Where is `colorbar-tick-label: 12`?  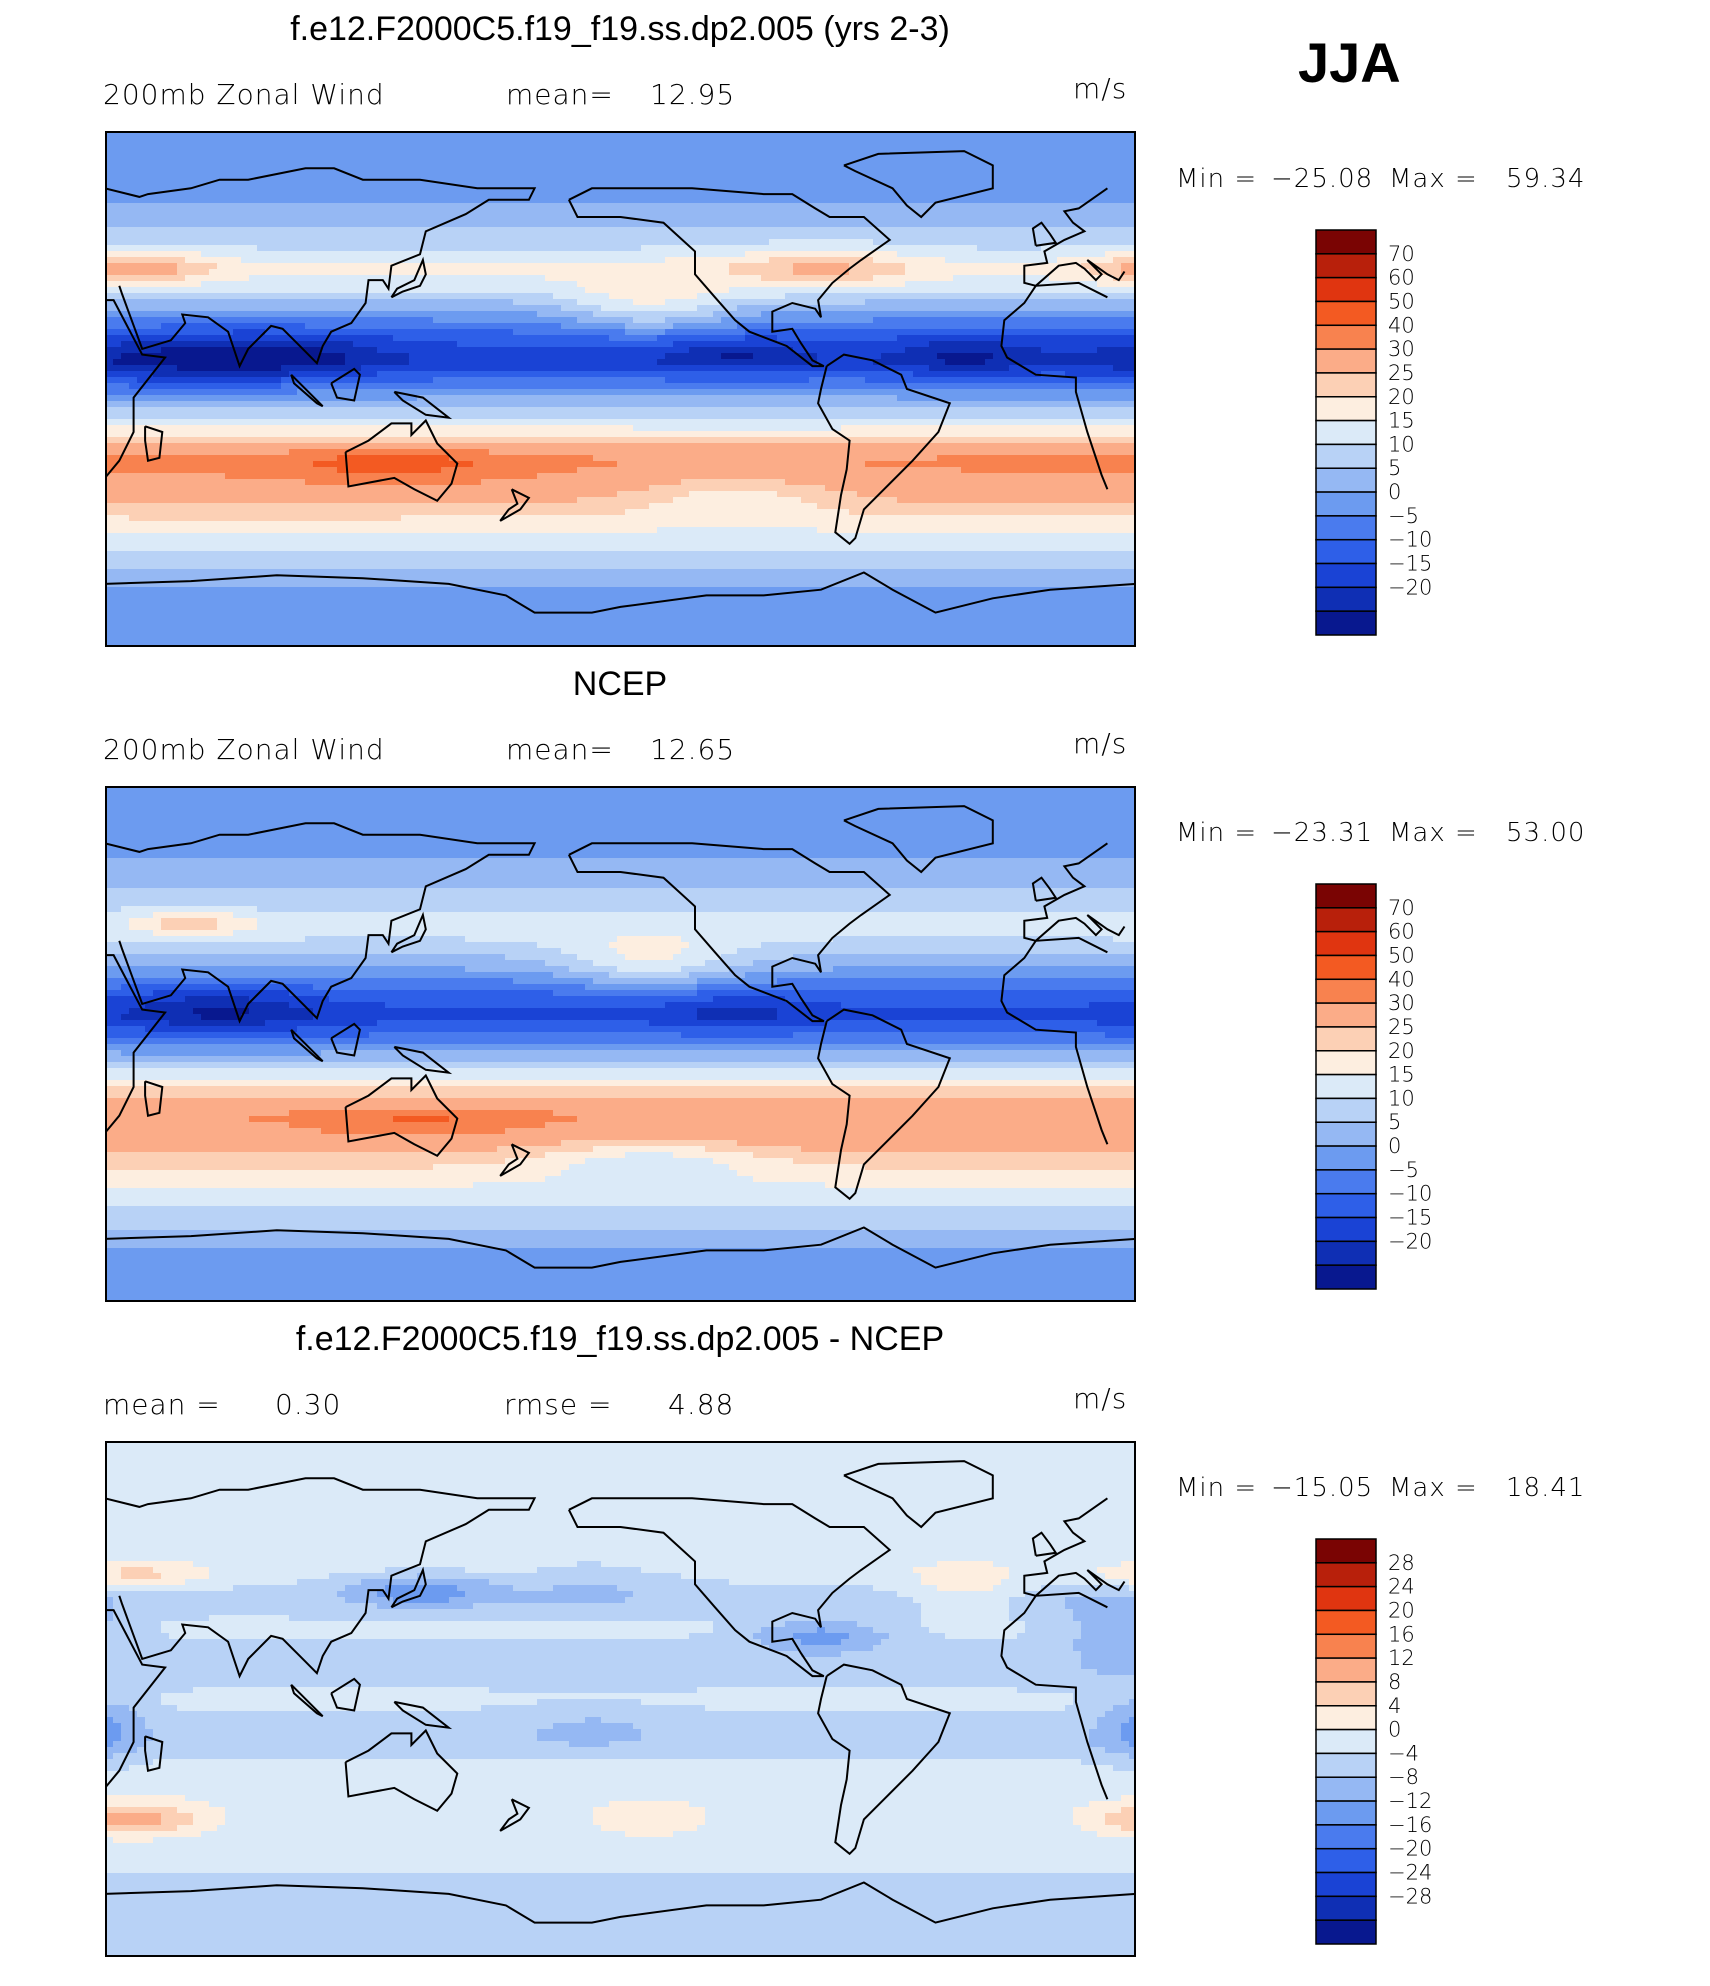 colorbar-tick-label: 12 is located at coordinates (1401, 1658).